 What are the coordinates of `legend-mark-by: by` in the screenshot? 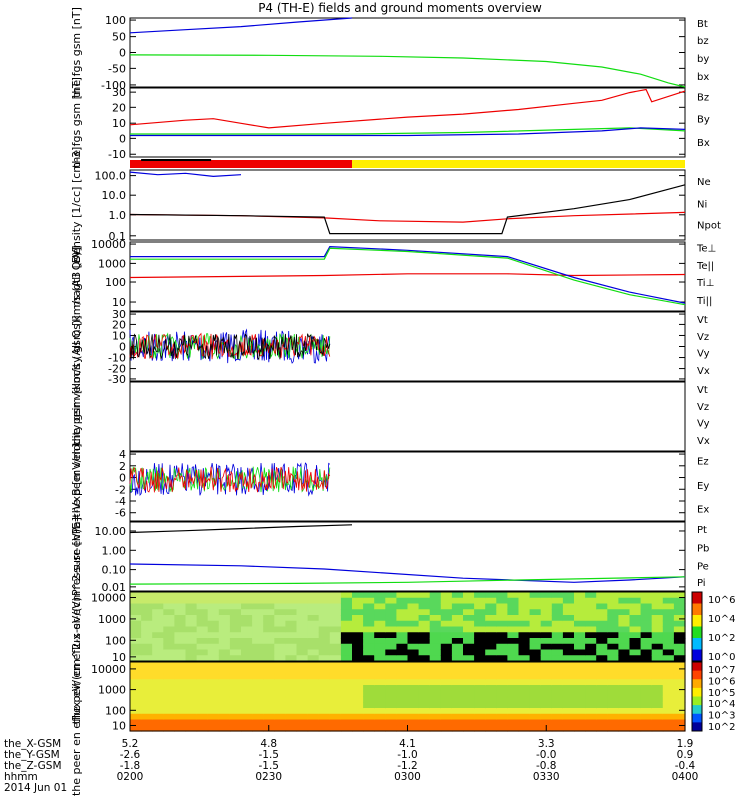 It's located at (703, 59).